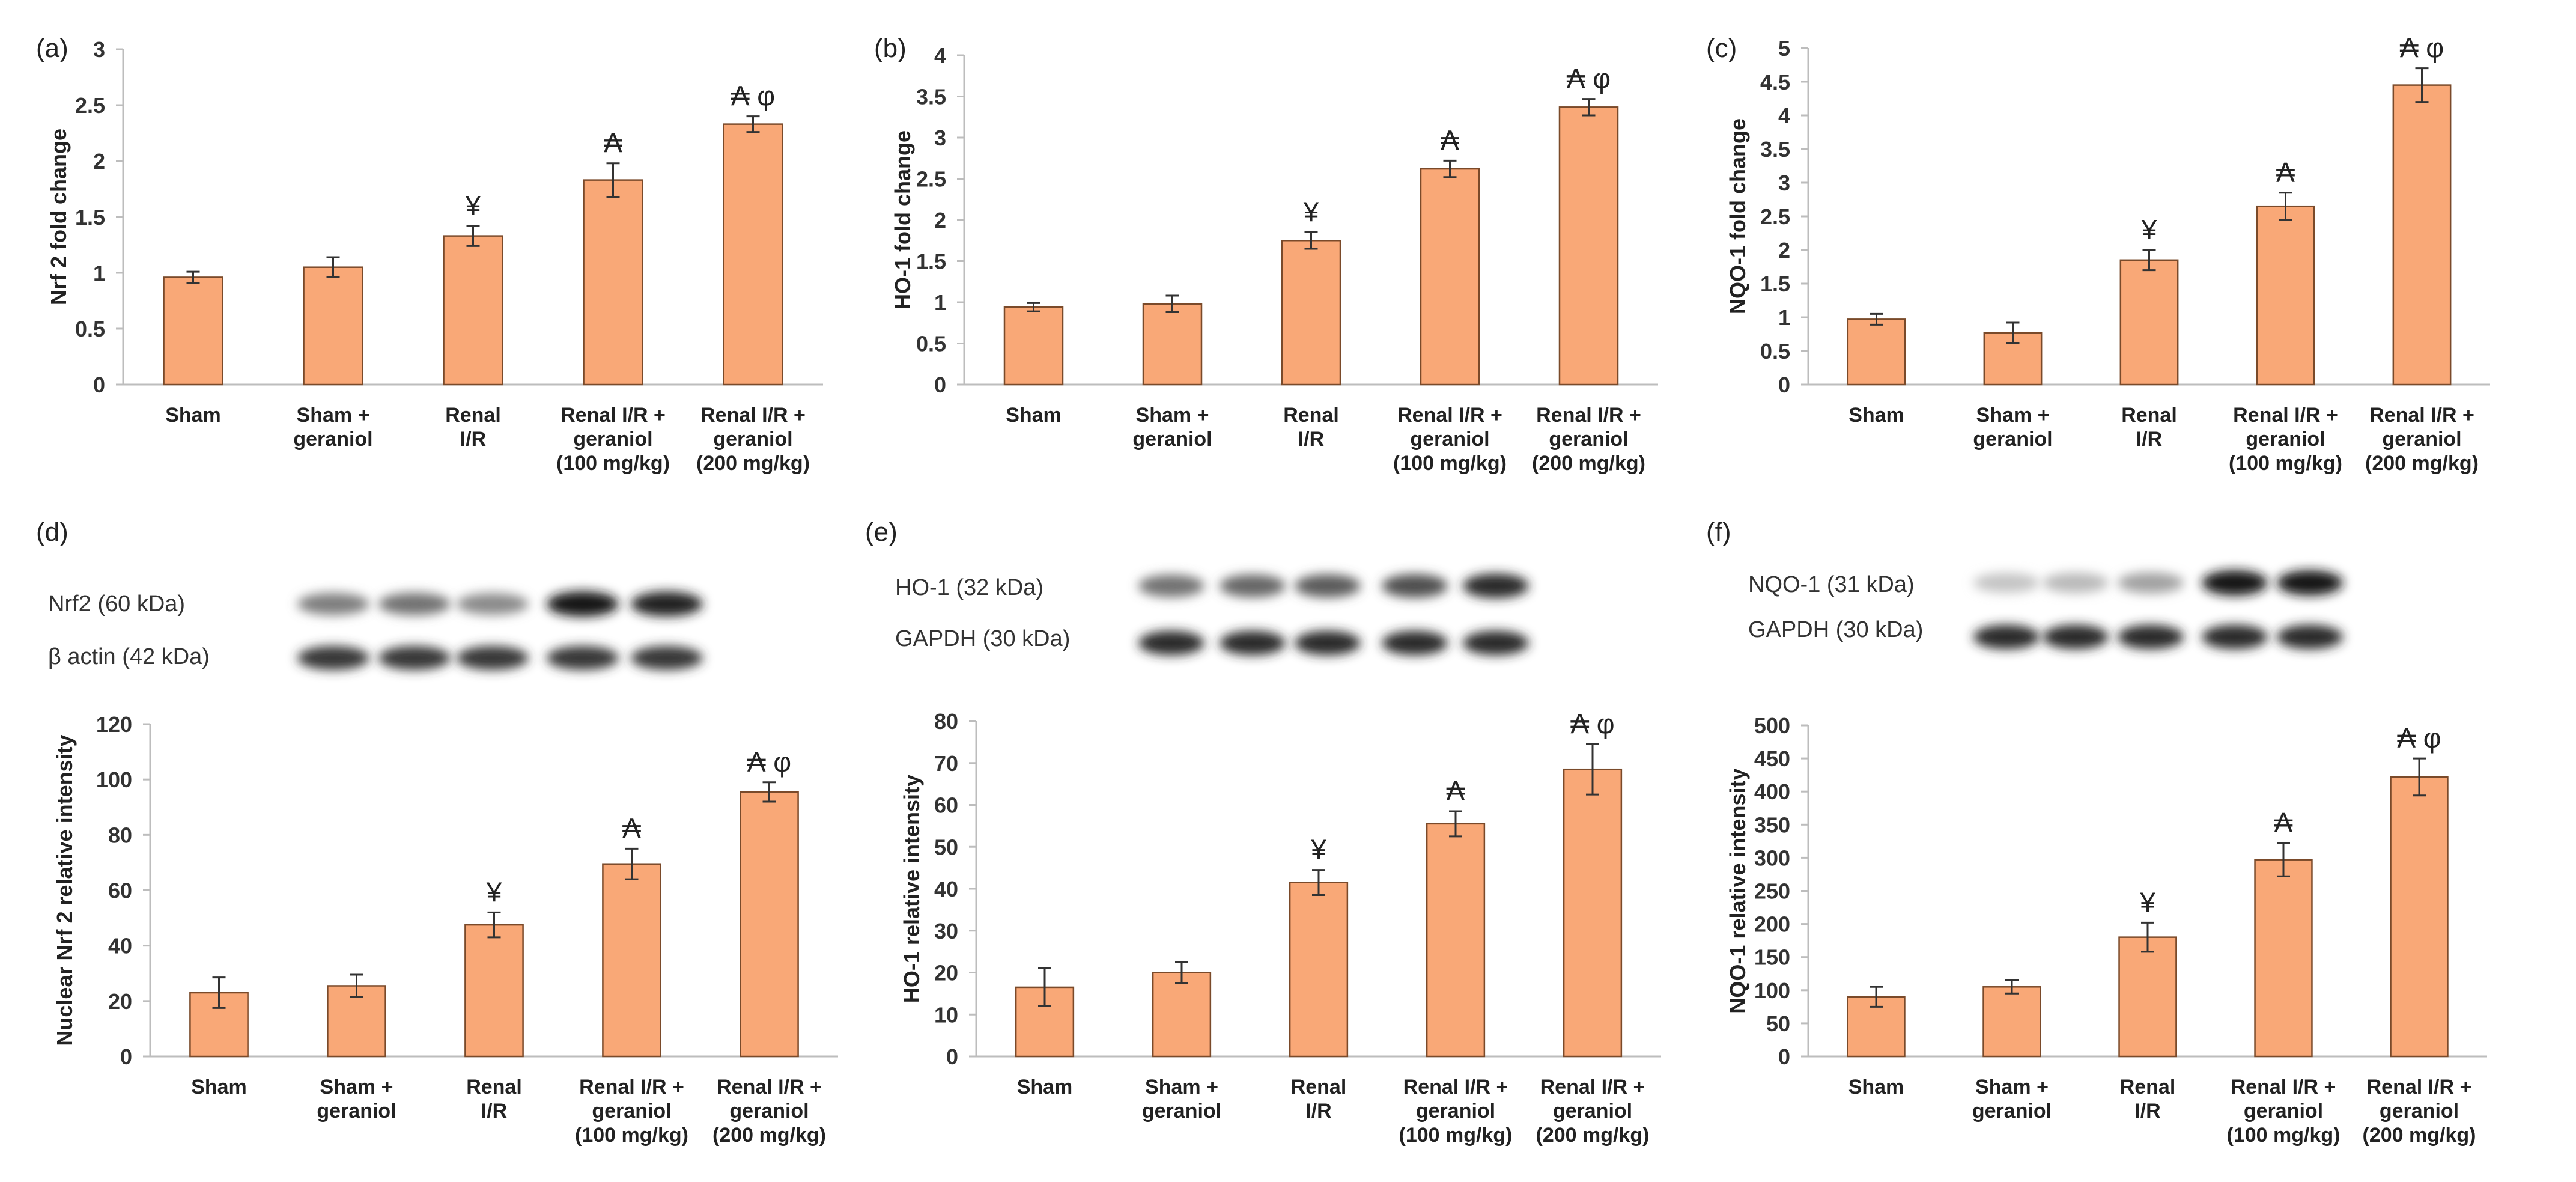 This screenshot has height=1182, width=2576. I want to click on y-tick-label: 1, so click(99, 273).